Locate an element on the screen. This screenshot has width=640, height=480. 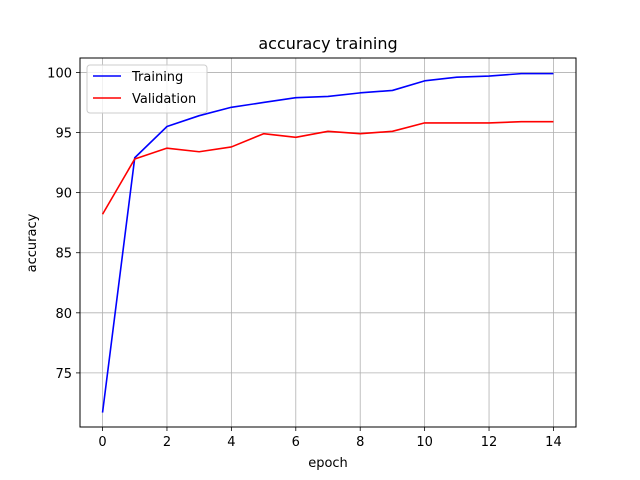
x-tick-label: 4 is located at coordinates (231, 442).